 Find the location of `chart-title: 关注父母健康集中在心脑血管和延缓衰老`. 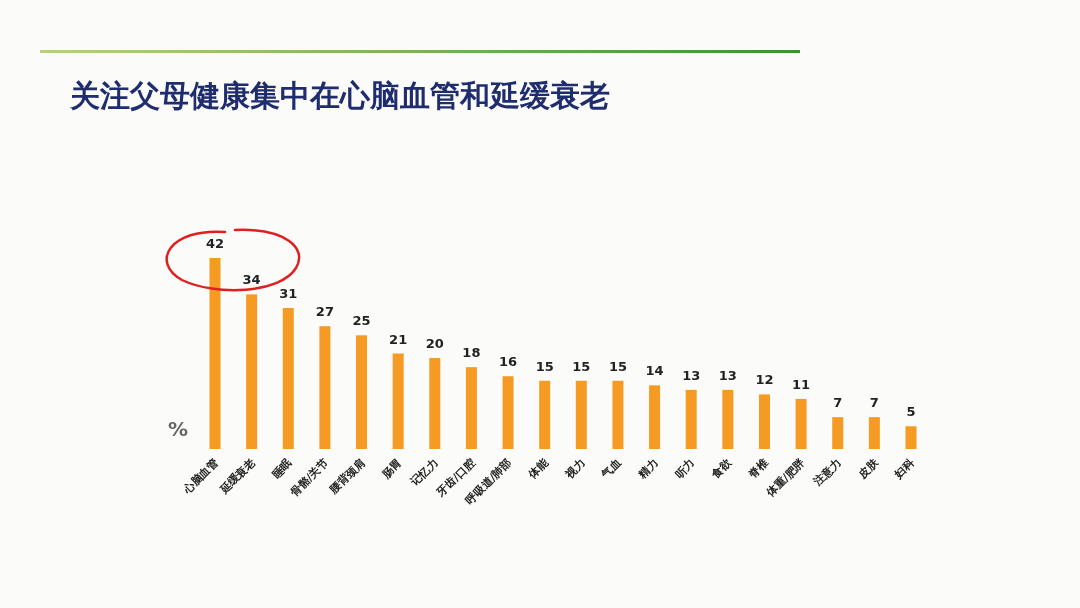

chart-title: 关注父母健康集中在心脑血管和延缓衰老 is located at coordinates (339, 95).